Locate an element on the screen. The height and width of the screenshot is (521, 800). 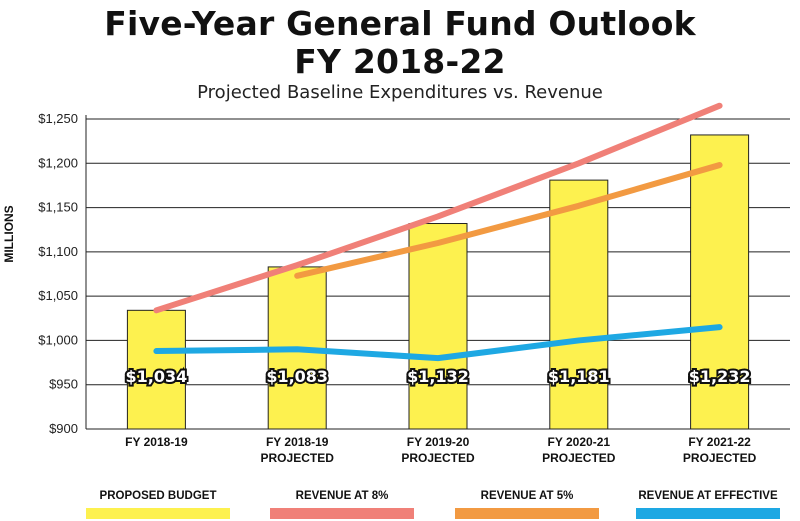
y-tick-label: $1,000 is located at coordinates (58, 339).